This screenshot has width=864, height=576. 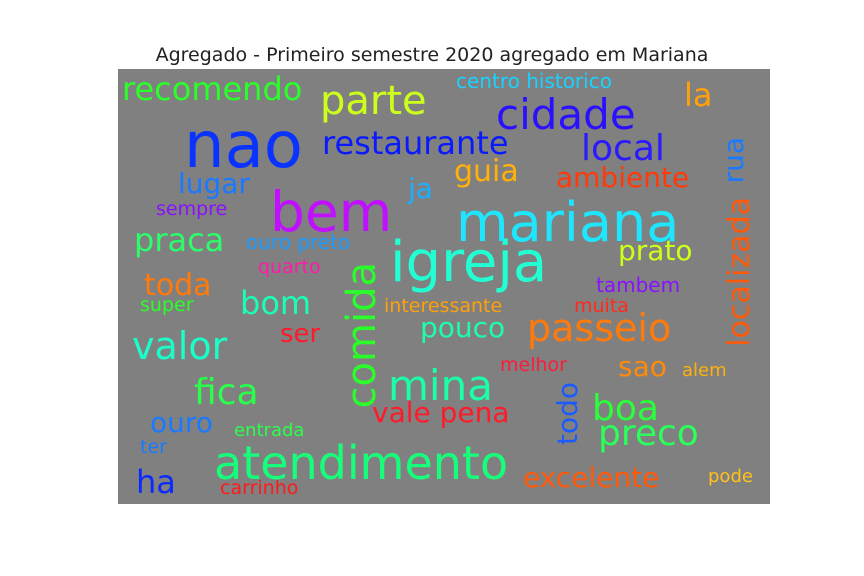 I want to click on word-vale-pena: vale pena, so click(x=441, y=412).